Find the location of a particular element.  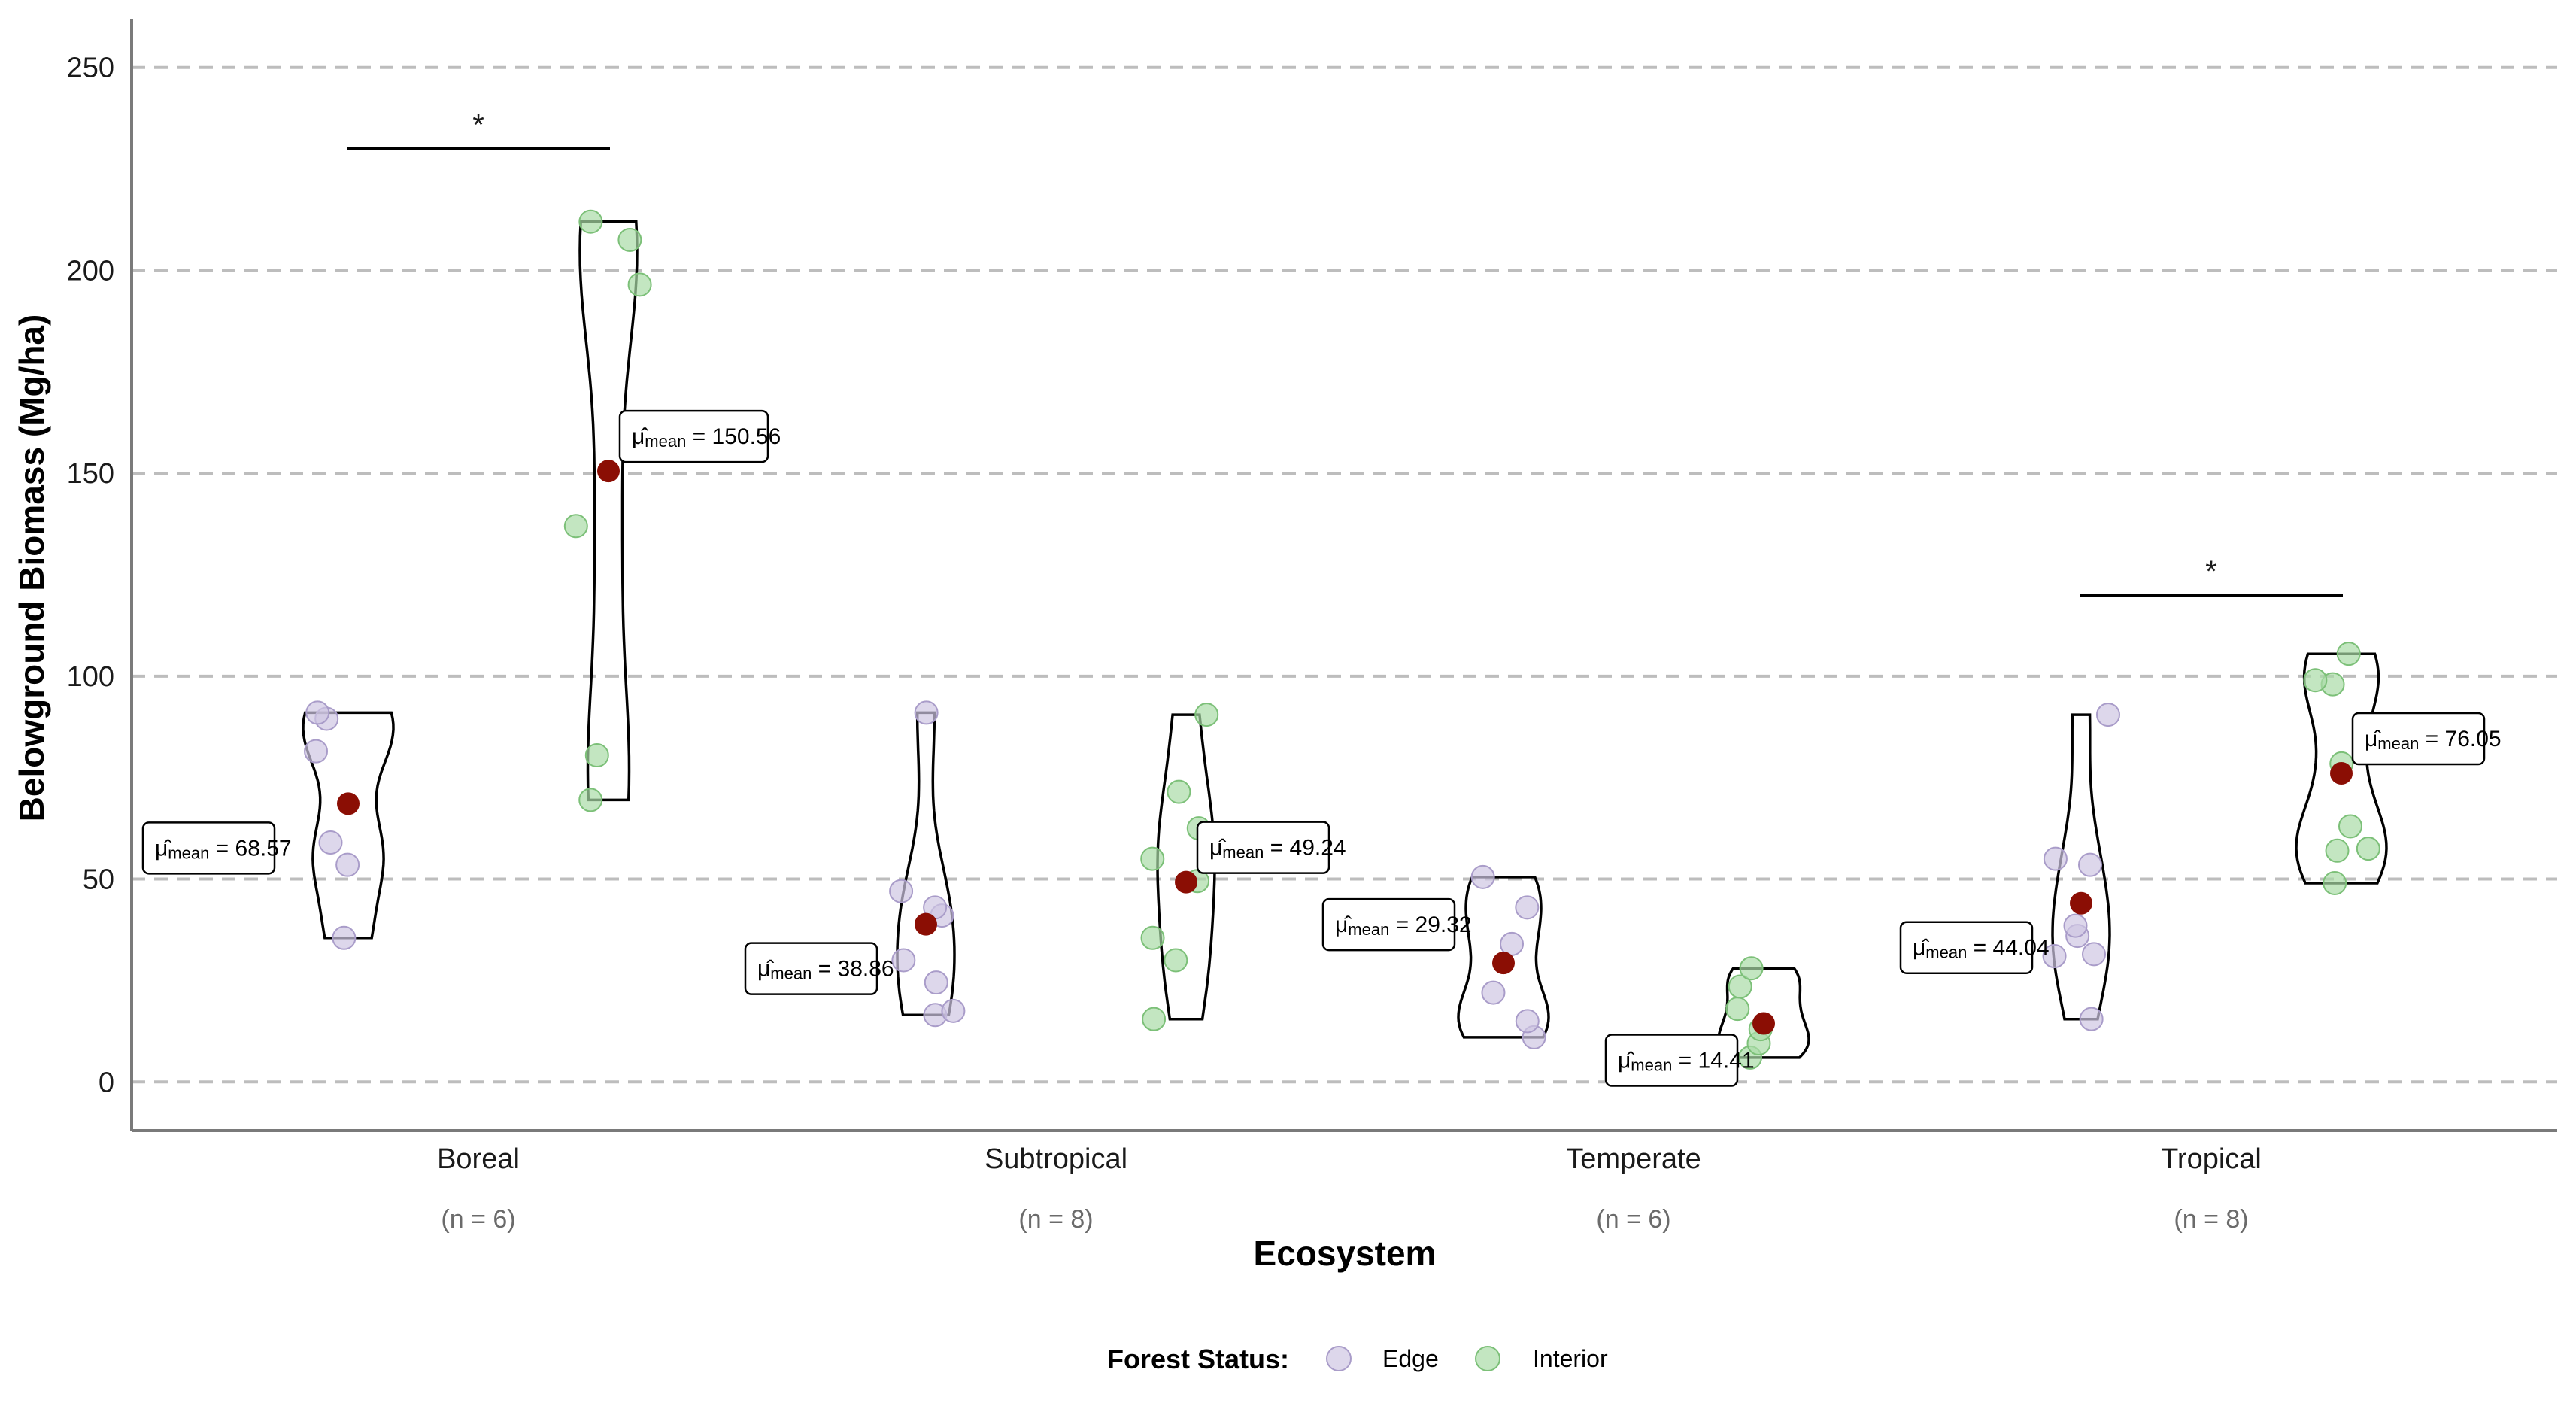

mean-label-text: μ̂mean = 76.05 is located at coordinates (2433, 740).